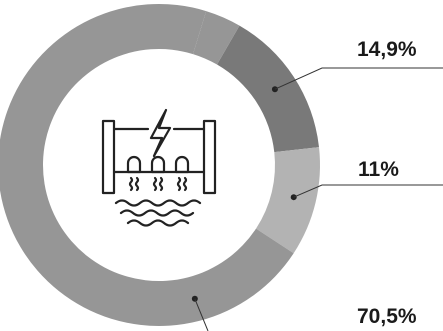 This screenshot has height=331, width=443. I want to click on slice-label-1: 14,9%, so click(387, 49).